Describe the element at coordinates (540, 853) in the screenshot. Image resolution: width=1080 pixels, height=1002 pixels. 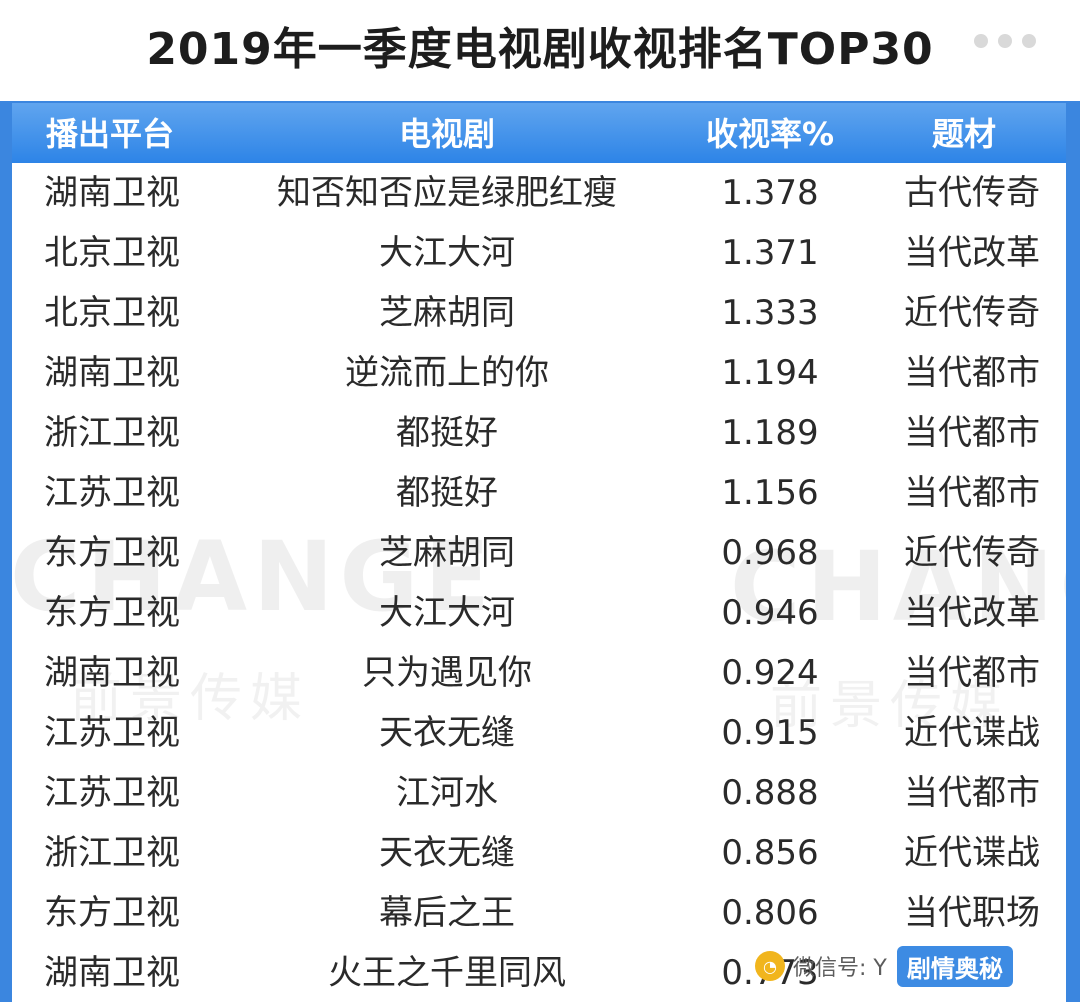
I see `table-row: 浙江卫视 天衣无缝 0.856 近代谍战` at that location.